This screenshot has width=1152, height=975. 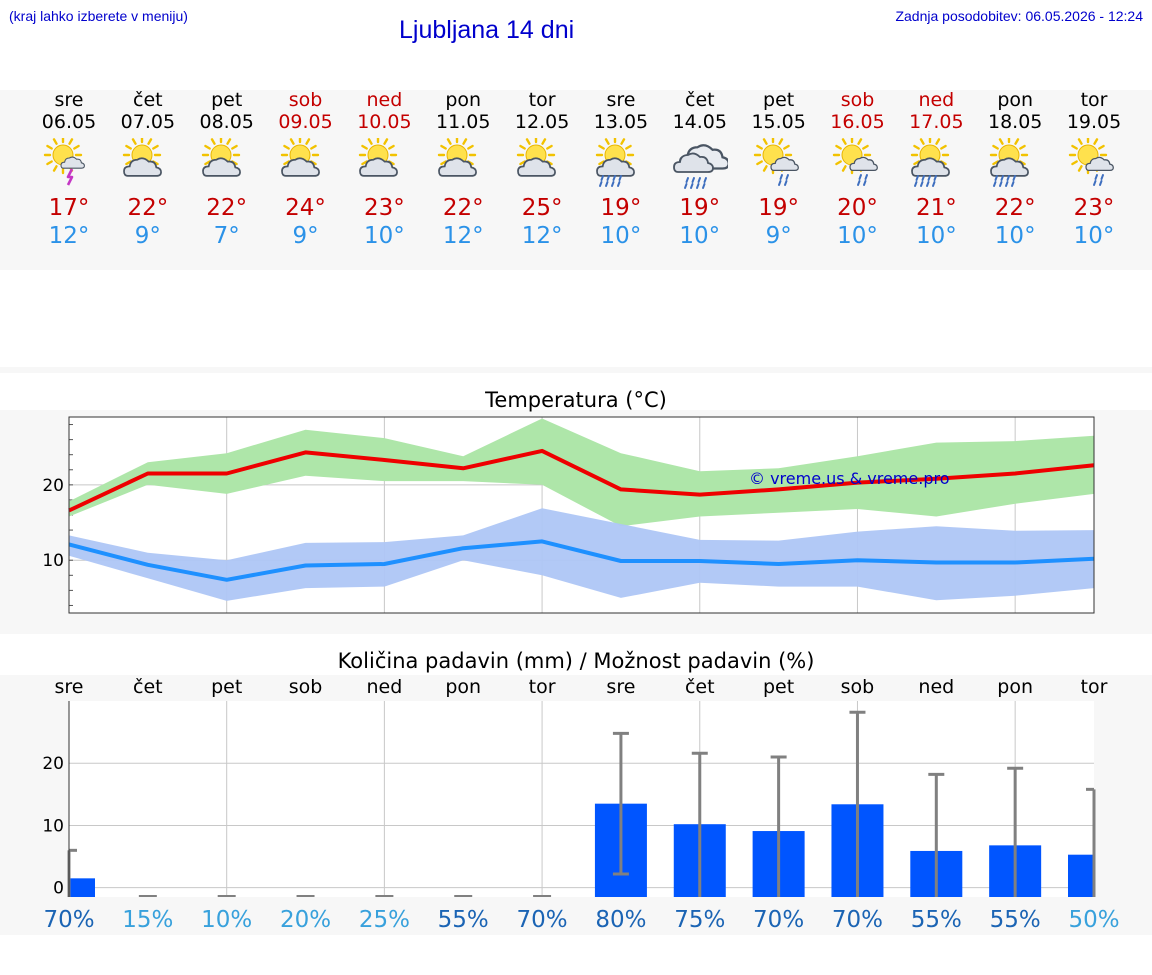 What do you see at coordinates (64, 162) in the screenshot?
I see `sun-cloud-thunder-icon` at bounding box center [64, 162].